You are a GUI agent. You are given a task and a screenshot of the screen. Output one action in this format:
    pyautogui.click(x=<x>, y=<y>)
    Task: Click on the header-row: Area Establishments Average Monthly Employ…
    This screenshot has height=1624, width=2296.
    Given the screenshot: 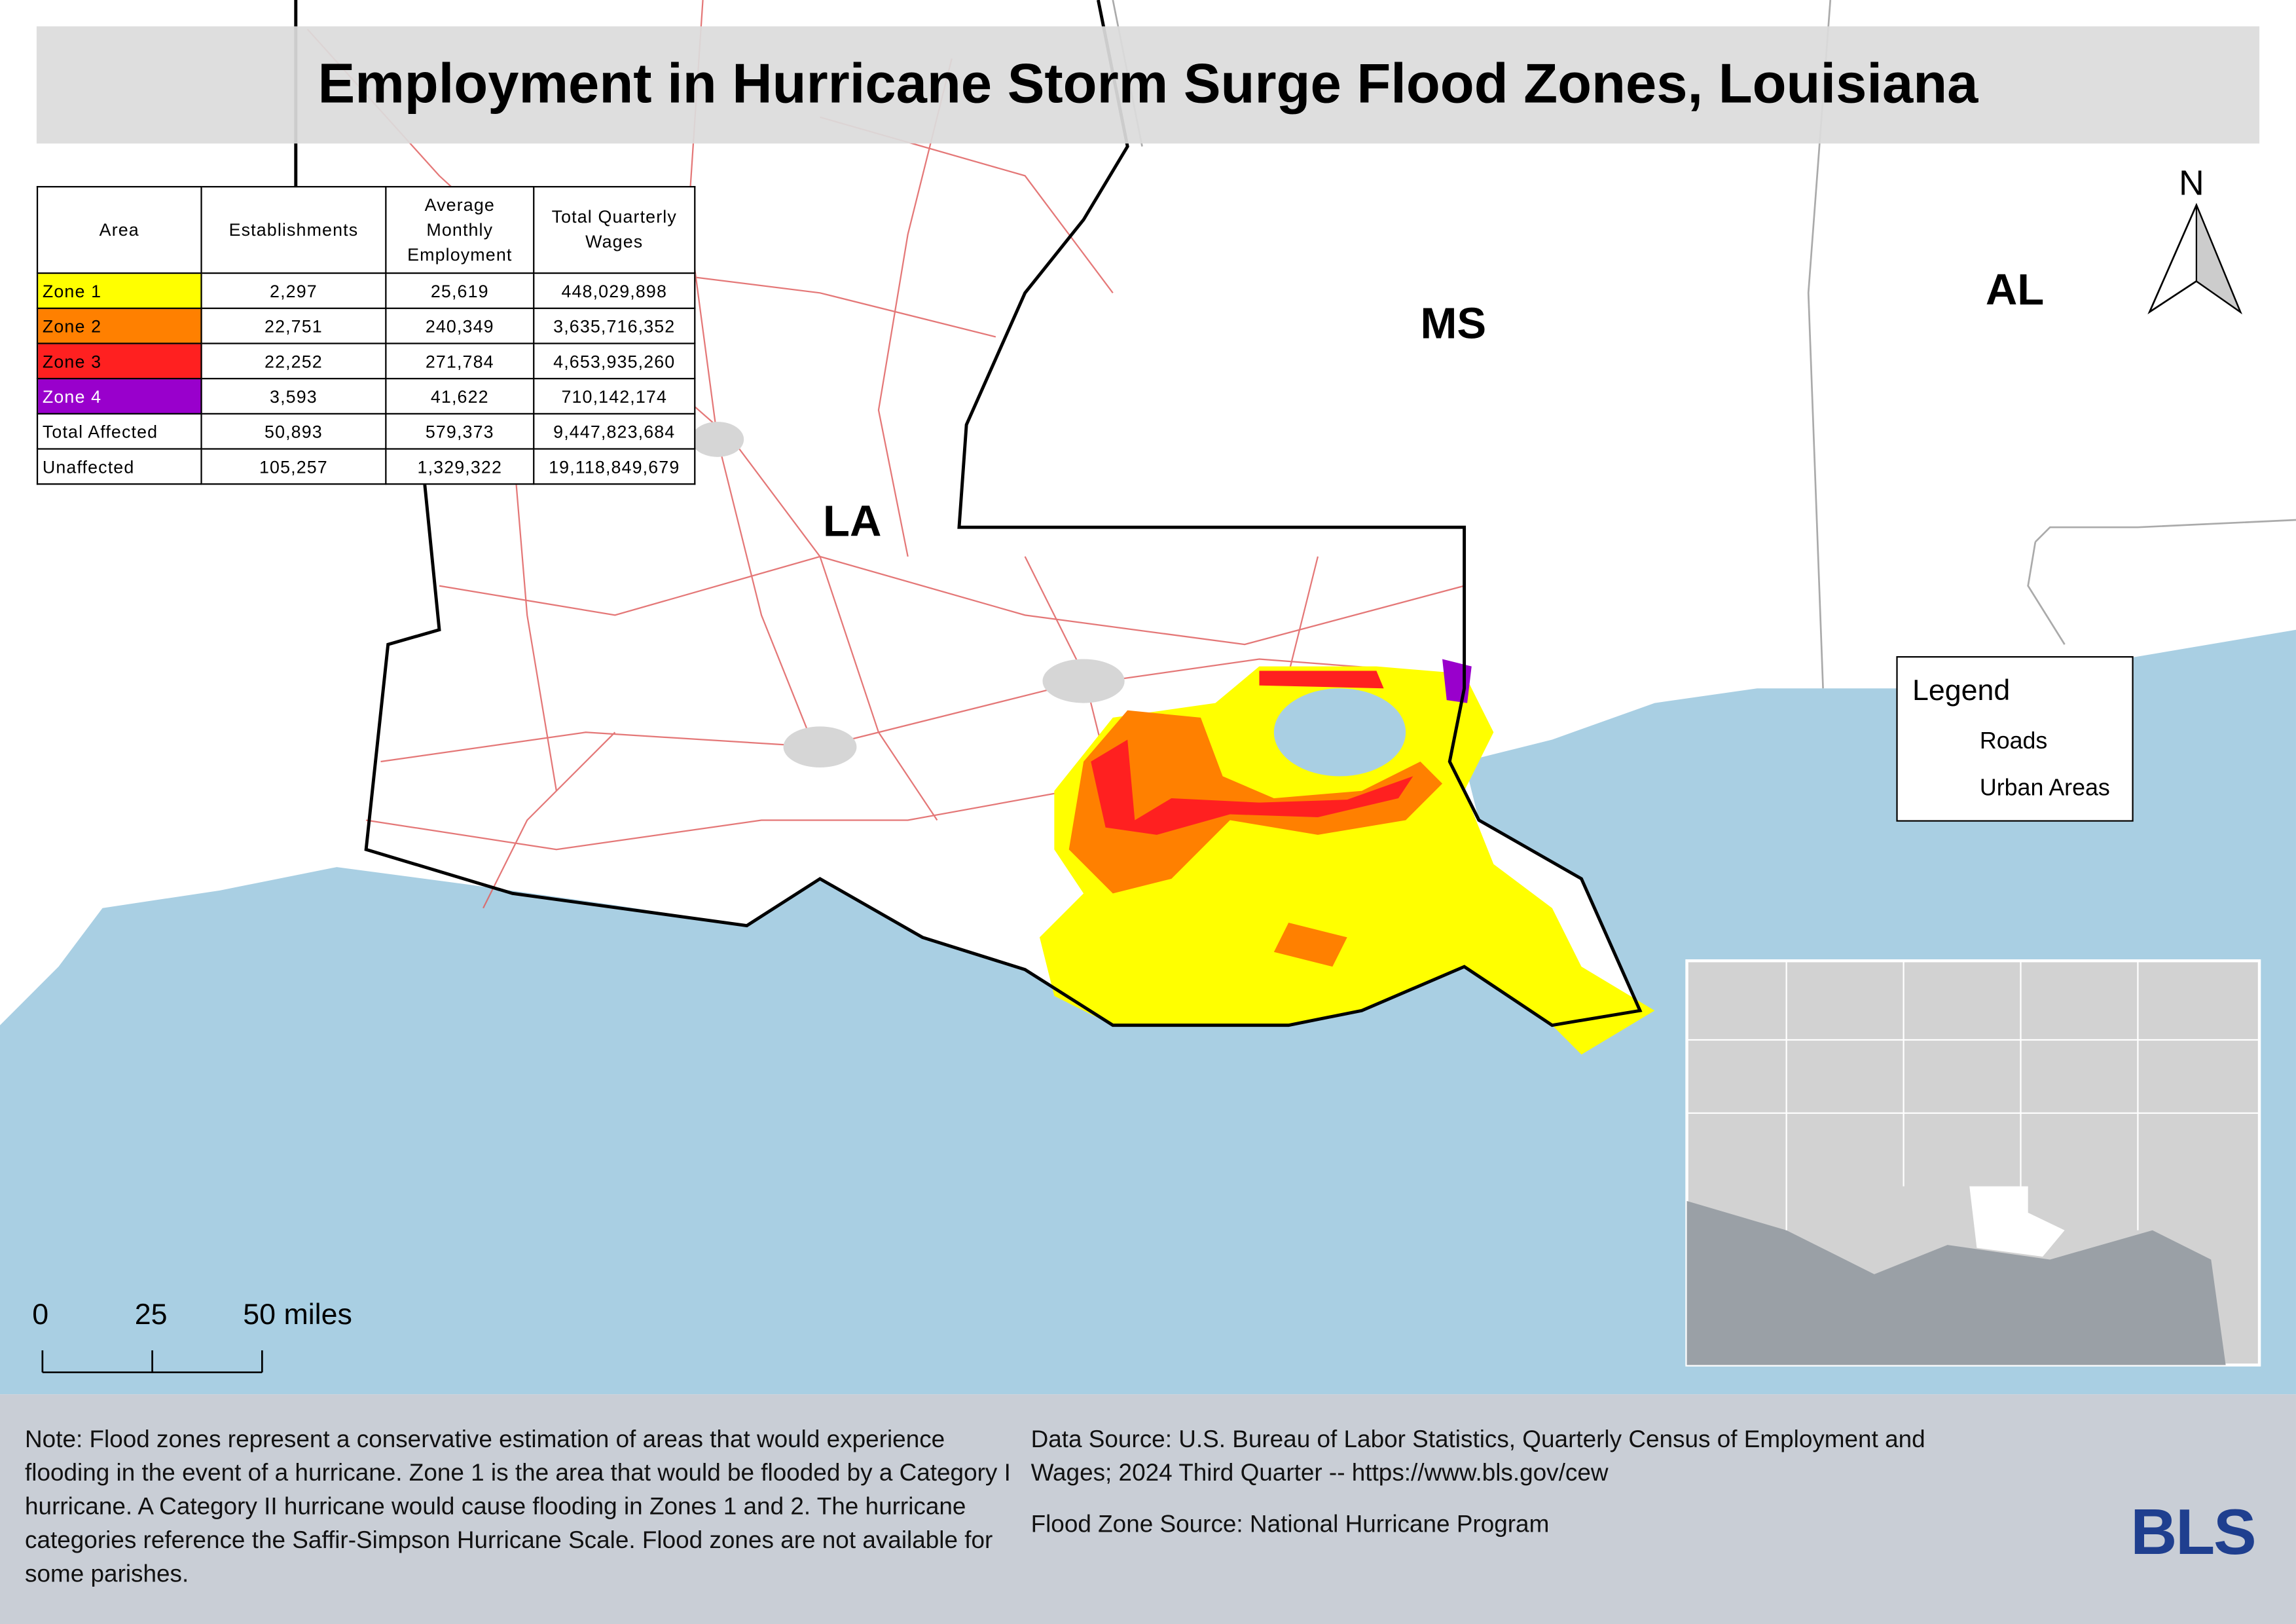 What is the action you would take?
    pyautogui.click(x=366, y=230)
    